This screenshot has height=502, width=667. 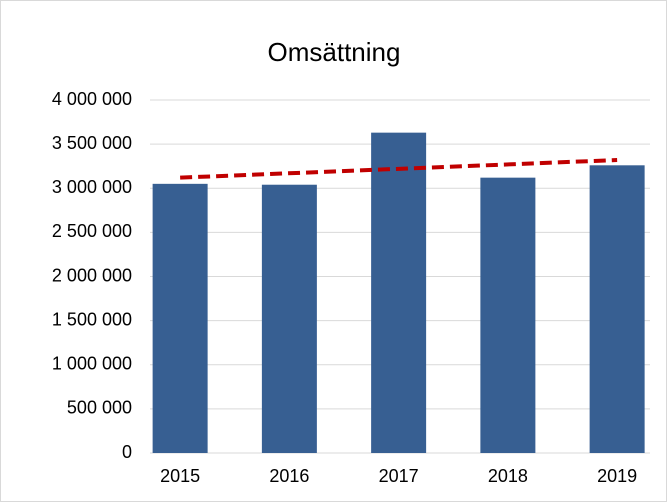 I want to click on y-tick-label: 1 500 000, so click(x=92, y=319).